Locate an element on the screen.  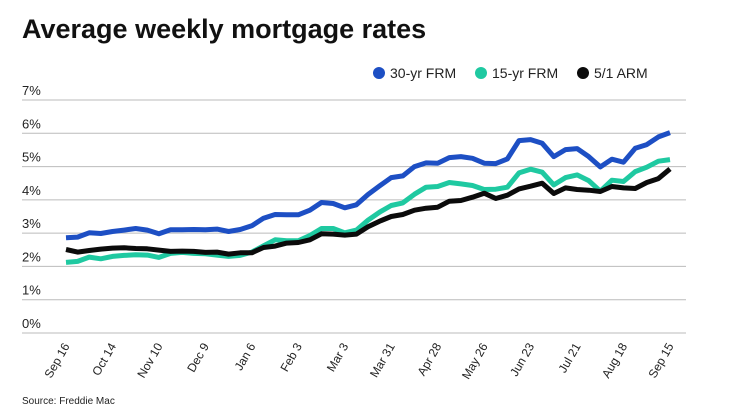
y-tick-label: 5% is located at coordinates (31, 157).